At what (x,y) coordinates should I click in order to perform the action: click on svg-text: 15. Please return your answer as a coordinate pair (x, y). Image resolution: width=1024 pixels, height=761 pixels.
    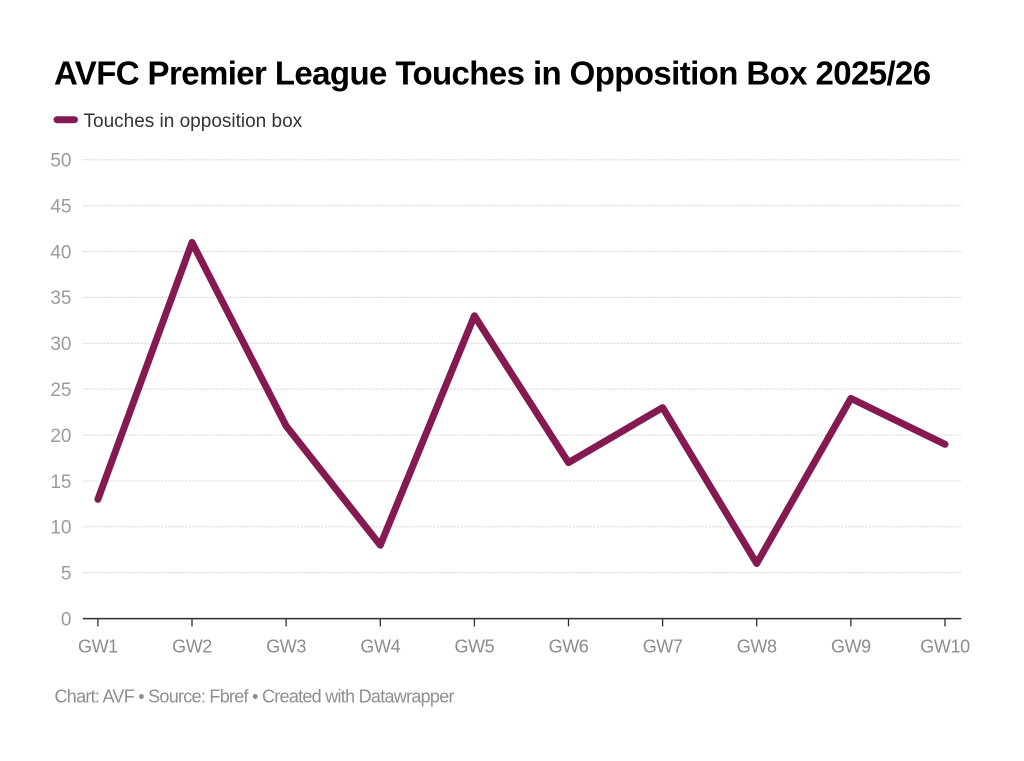
    Looking at the image, I should click on (60, 482).